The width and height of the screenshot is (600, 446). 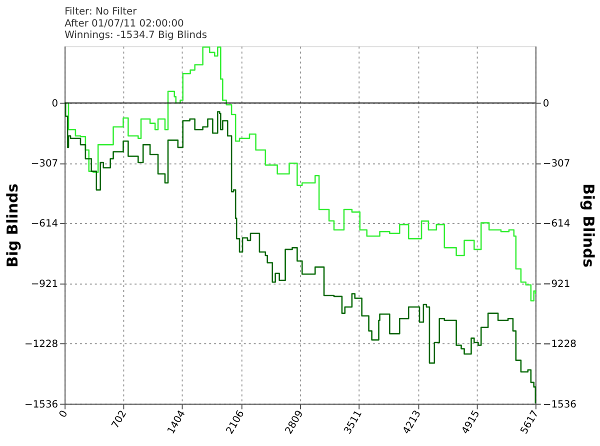 I want to click on x-tick-label: 0, so click(x=64, y=414).